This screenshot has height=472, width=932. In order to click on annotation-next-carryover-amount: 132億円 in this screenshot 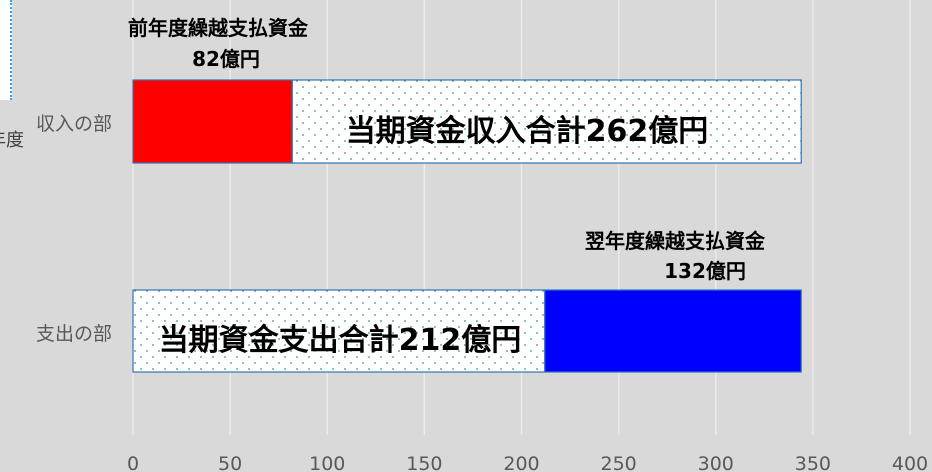, I will do `click(705, 271)`.